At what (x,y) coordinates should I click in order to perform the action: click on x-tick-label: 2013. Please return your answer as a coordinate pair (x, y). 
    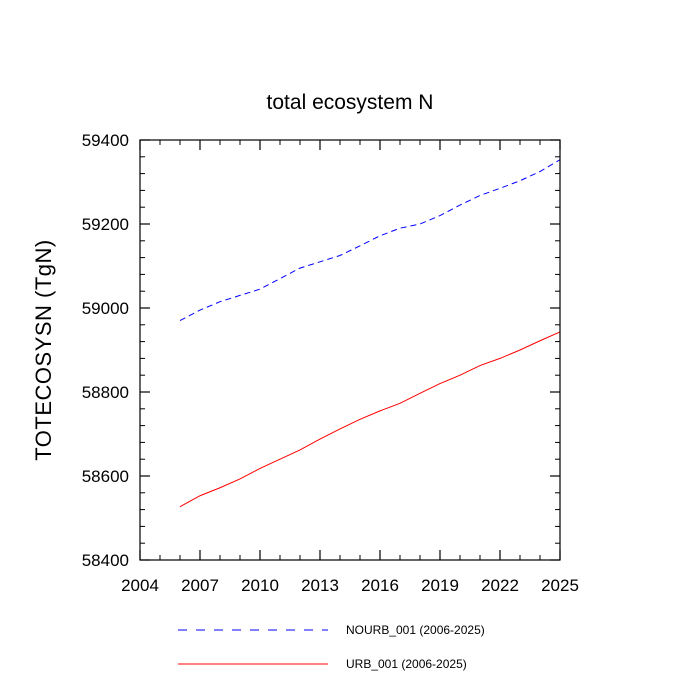
    Looking at the image, I should click on (320, 585).